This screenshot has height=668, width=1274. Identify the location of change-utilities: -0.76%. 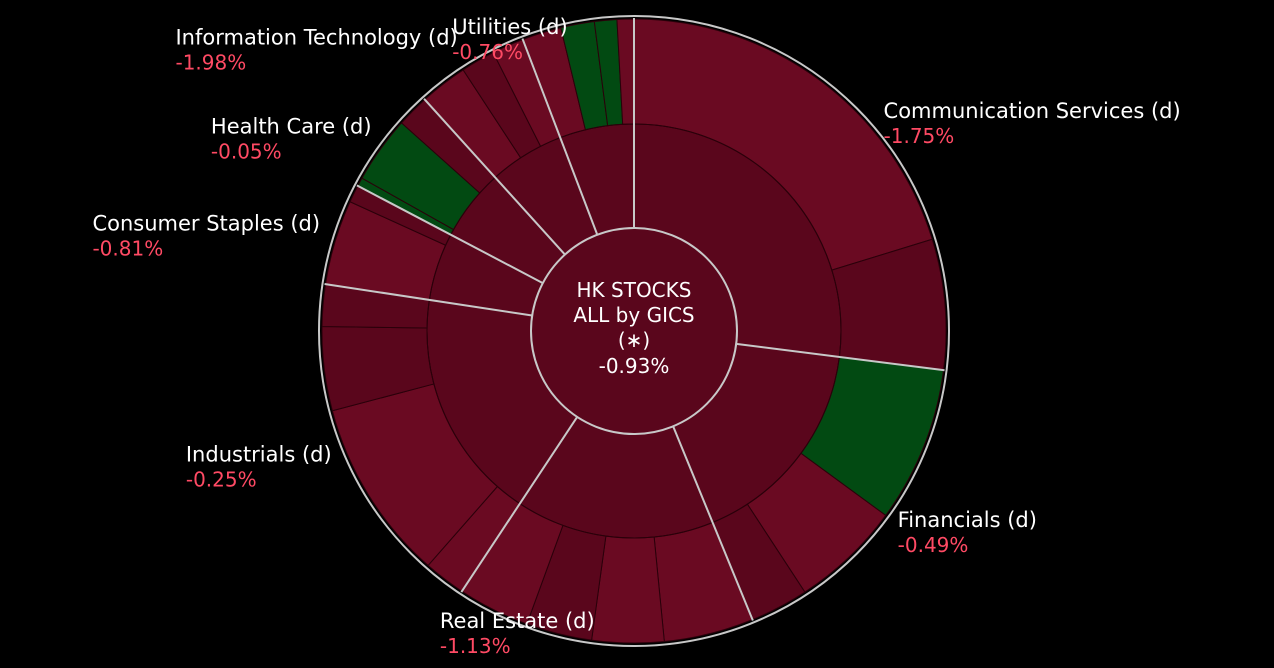
(487, 52).